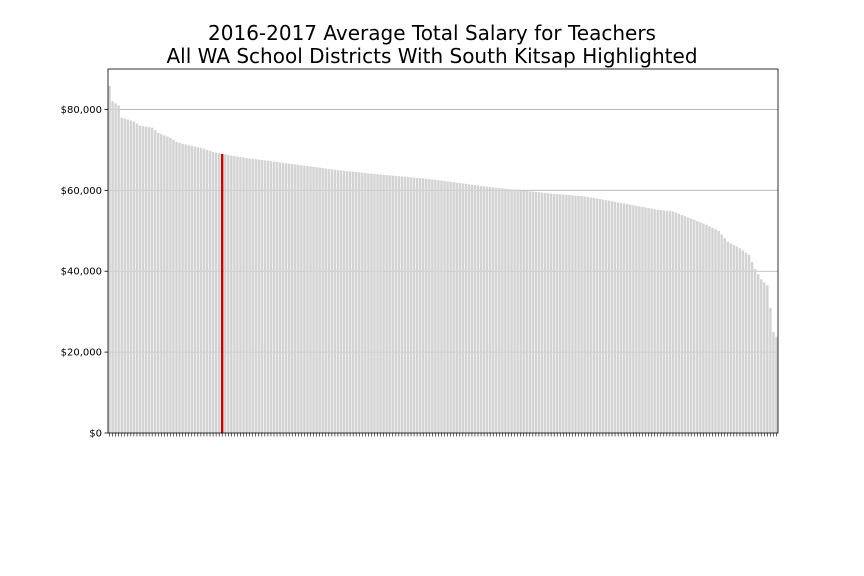 This screenshot has width=864, height=576. Describe the element at coordinates (81, 110) in the screenshot. I see `y-tick-label: $80,000` at that location.